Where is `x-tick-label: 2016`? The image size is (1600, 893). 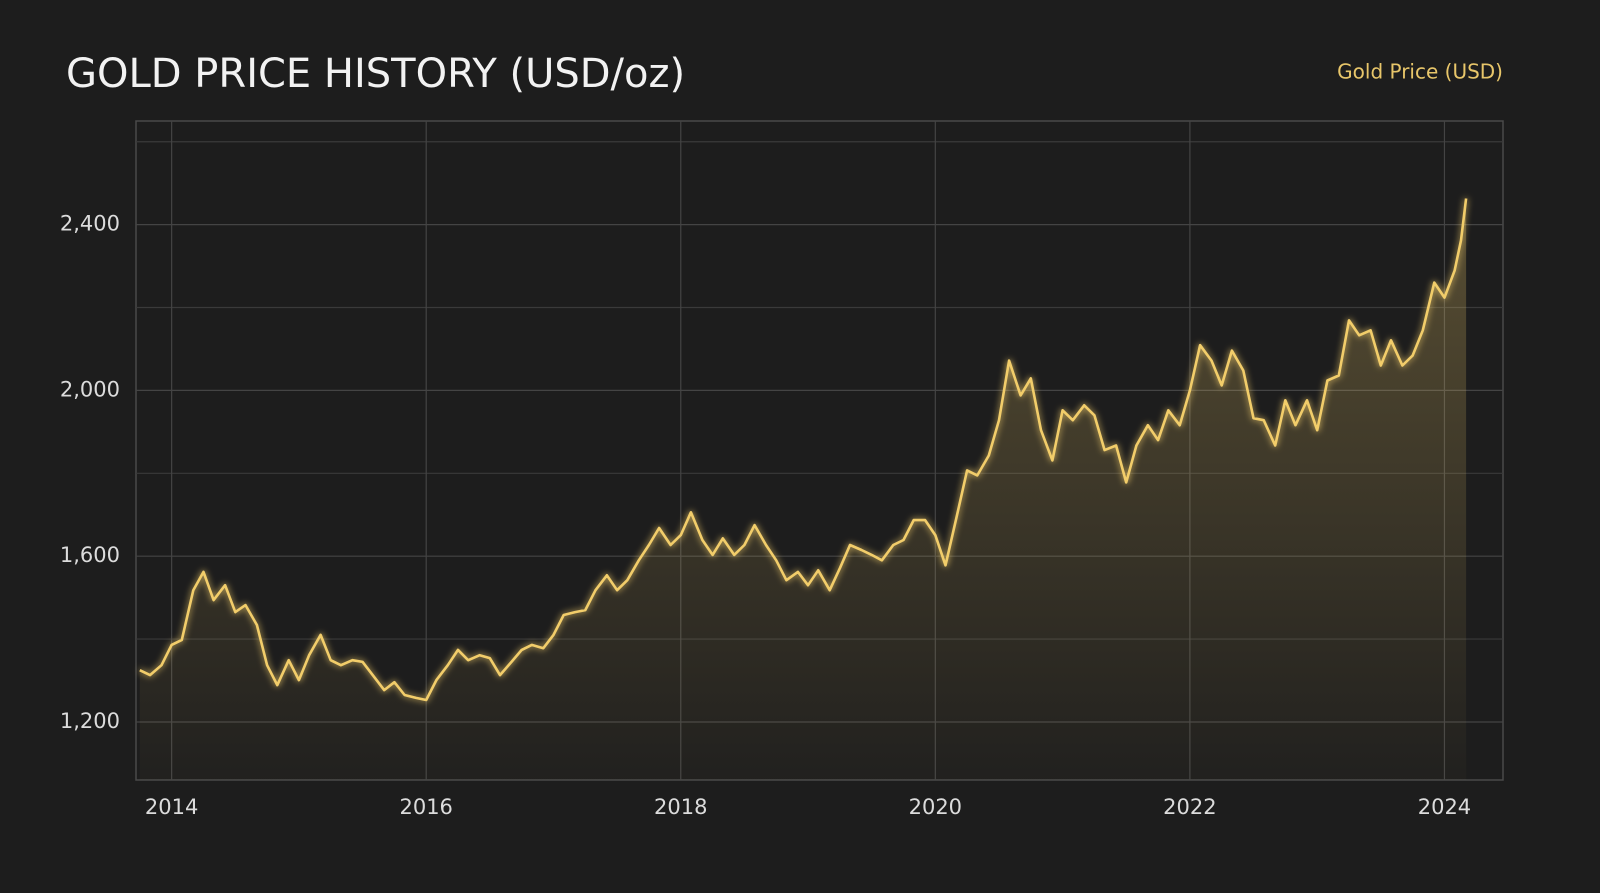
x-tick-label: 2016 is located at coordinates (425, 807).